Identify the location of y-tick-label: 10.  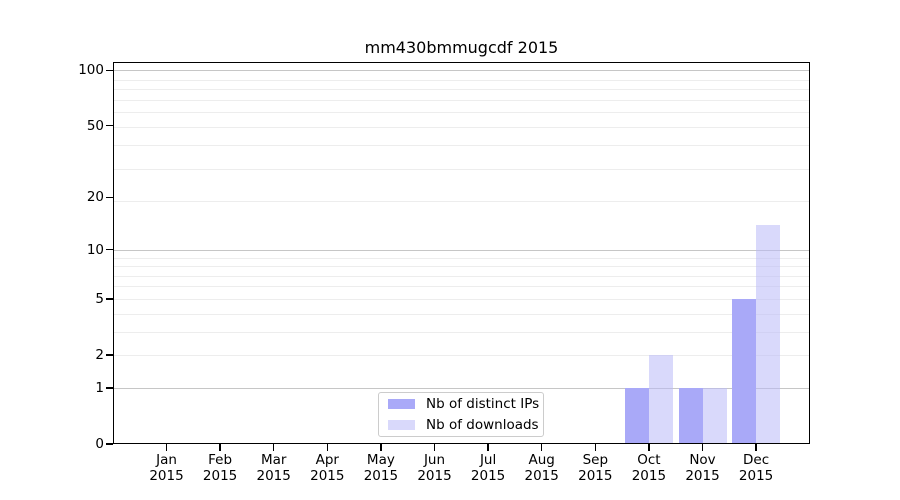
(95, 249).